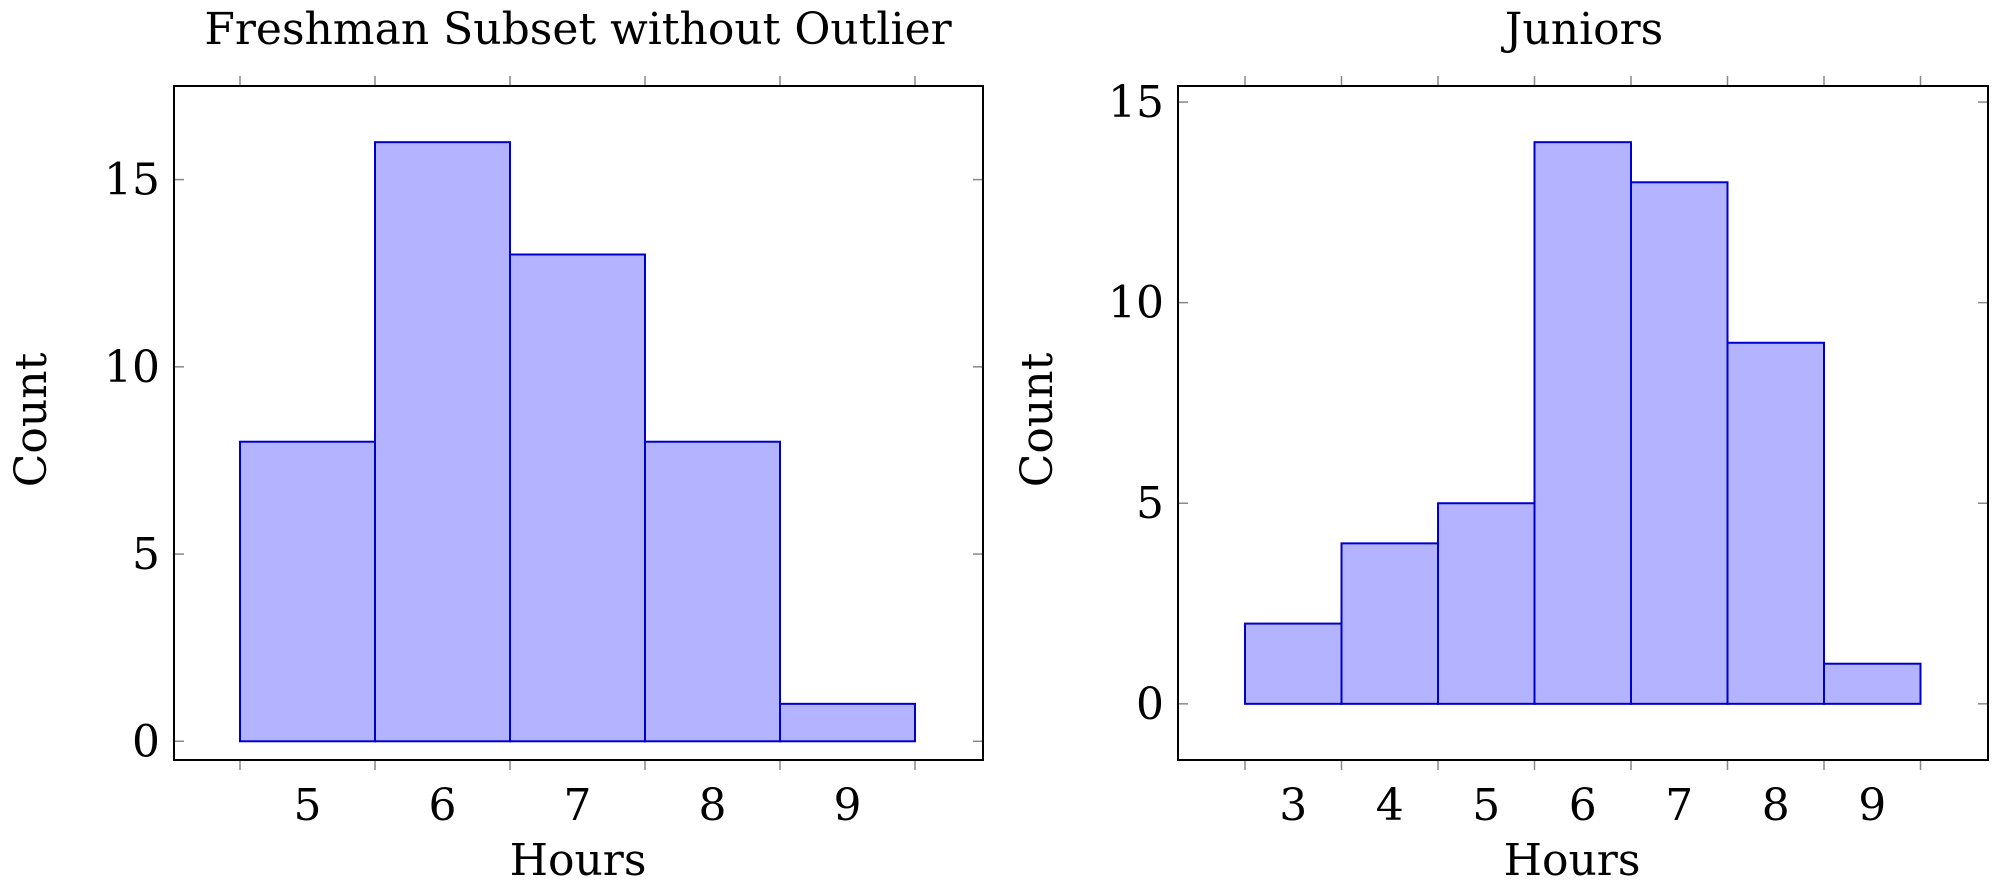 This screenshot has height=893, width=2000. I want to click on x-tick-label: 4, so click(1390, 805).